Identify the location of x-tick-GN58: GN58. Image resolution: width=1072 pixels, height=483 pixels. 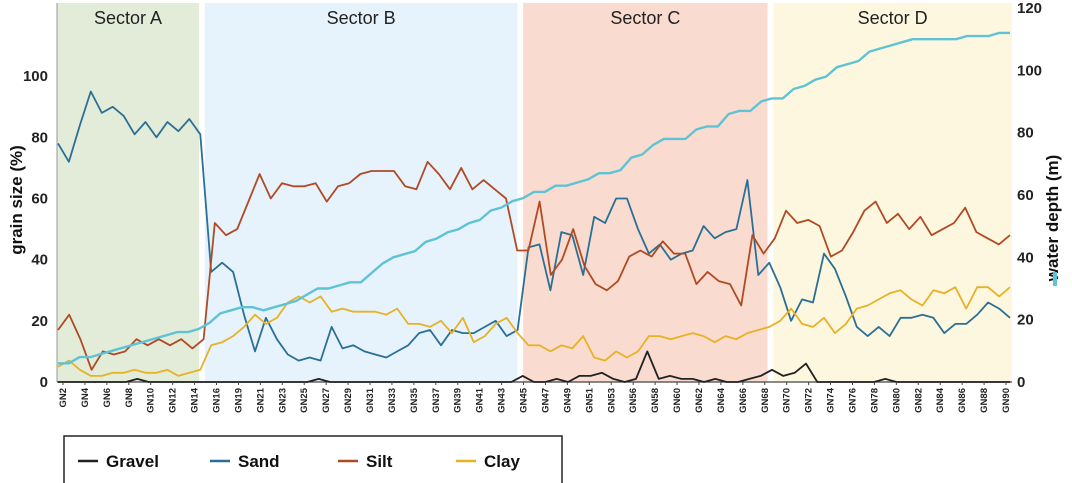
(655, 400).